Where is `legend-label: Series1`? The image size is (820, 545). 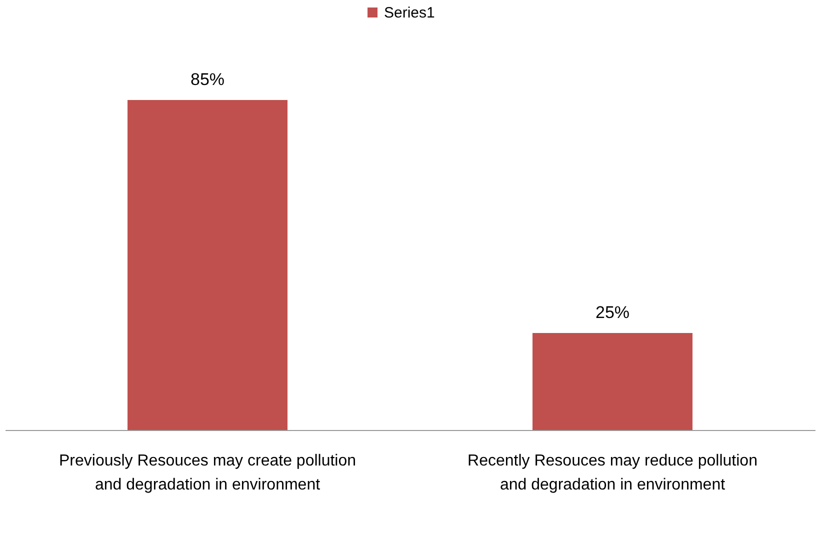 legend-label: Series1 is located at coordinates (409, 13).